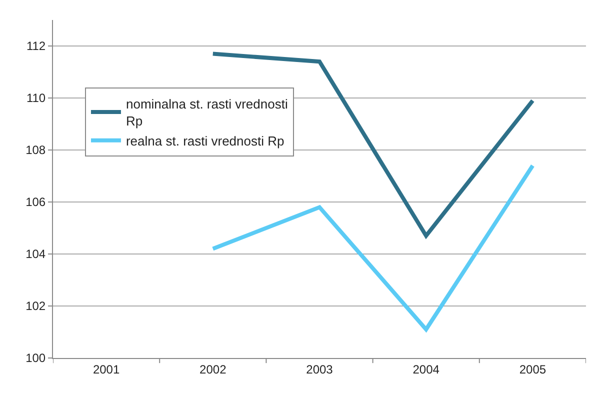 Image resolution: width=616 pixels, height=416 pixels. Describe the element at coordinates (36, 46) in the screenshot. I see `y-tick-label: 112` at that location.